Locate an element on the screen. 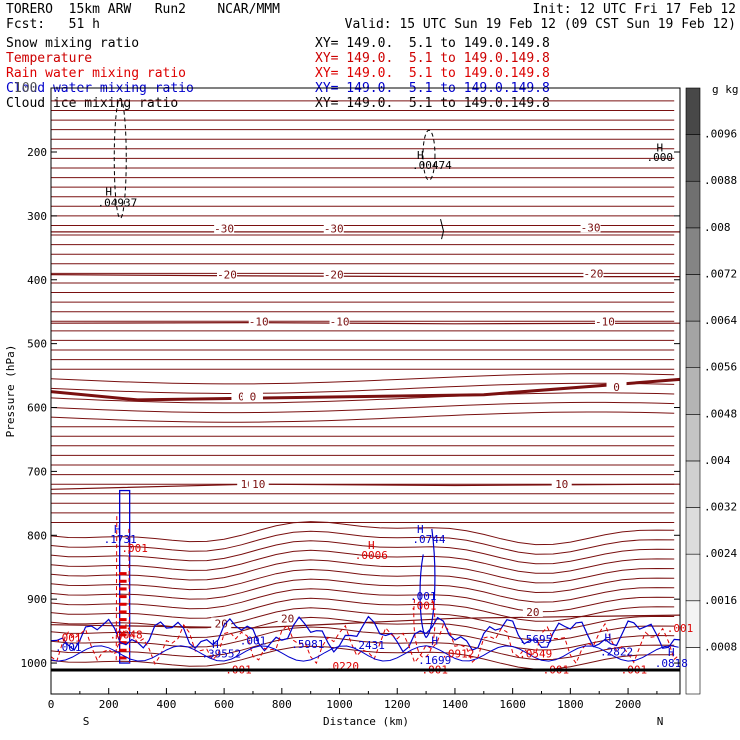 The image size is (740, 740). x-endpoint-right: N is located at coordinates (660, 721).